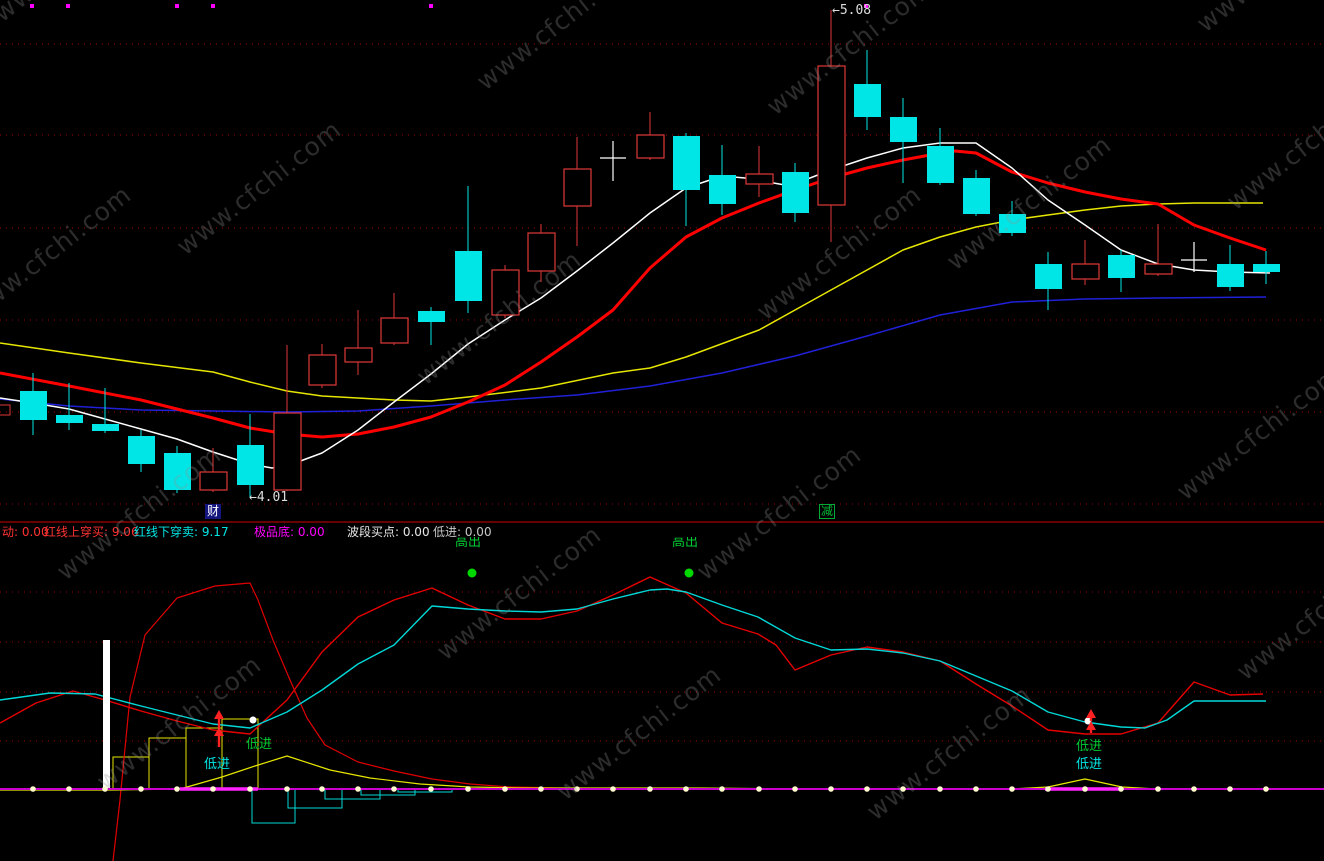 Image resolution: width=1324 pixels, height=861 pixels. Describe the element at coordinates (852, 10) in the screenshot. I see `high-price-callout: ←5.08` at that location.